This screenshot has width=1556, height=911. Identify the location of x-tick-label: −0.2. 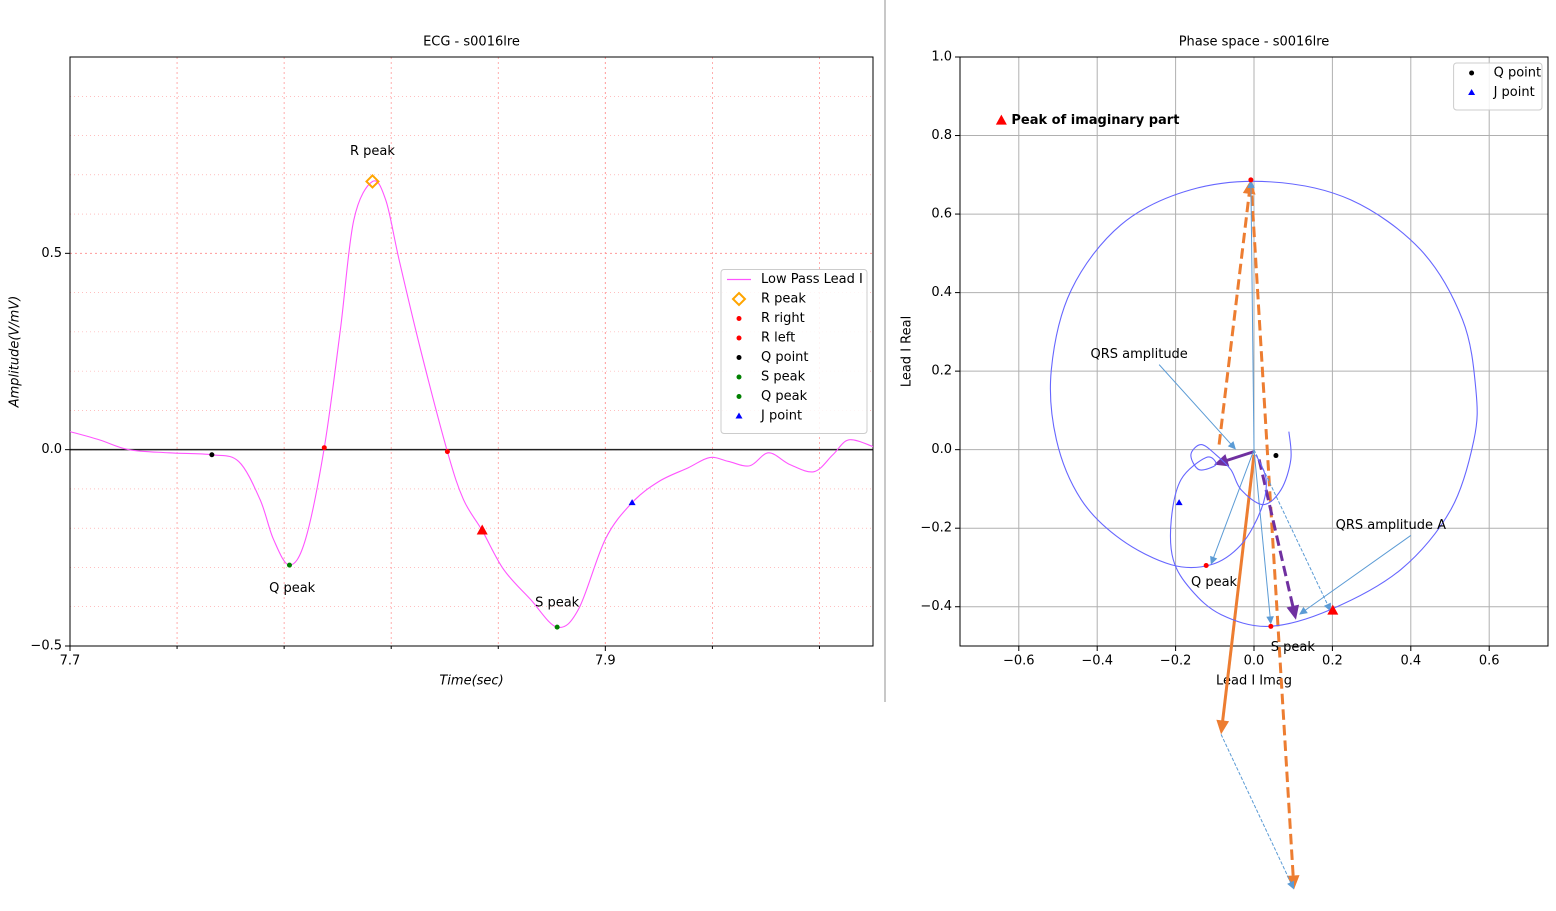
(1176, 661).